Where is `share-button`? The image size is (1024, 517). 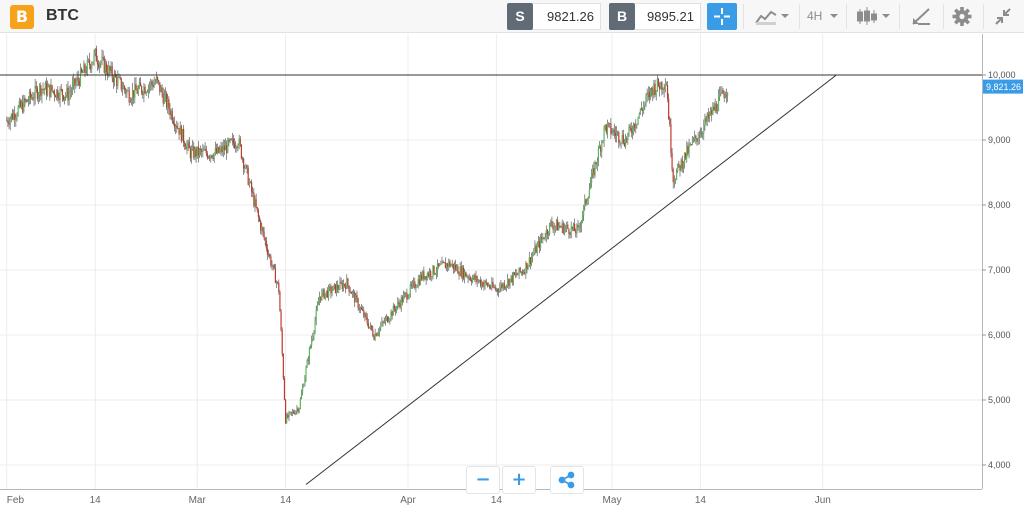
share-button is located at coordinates (567, 480).